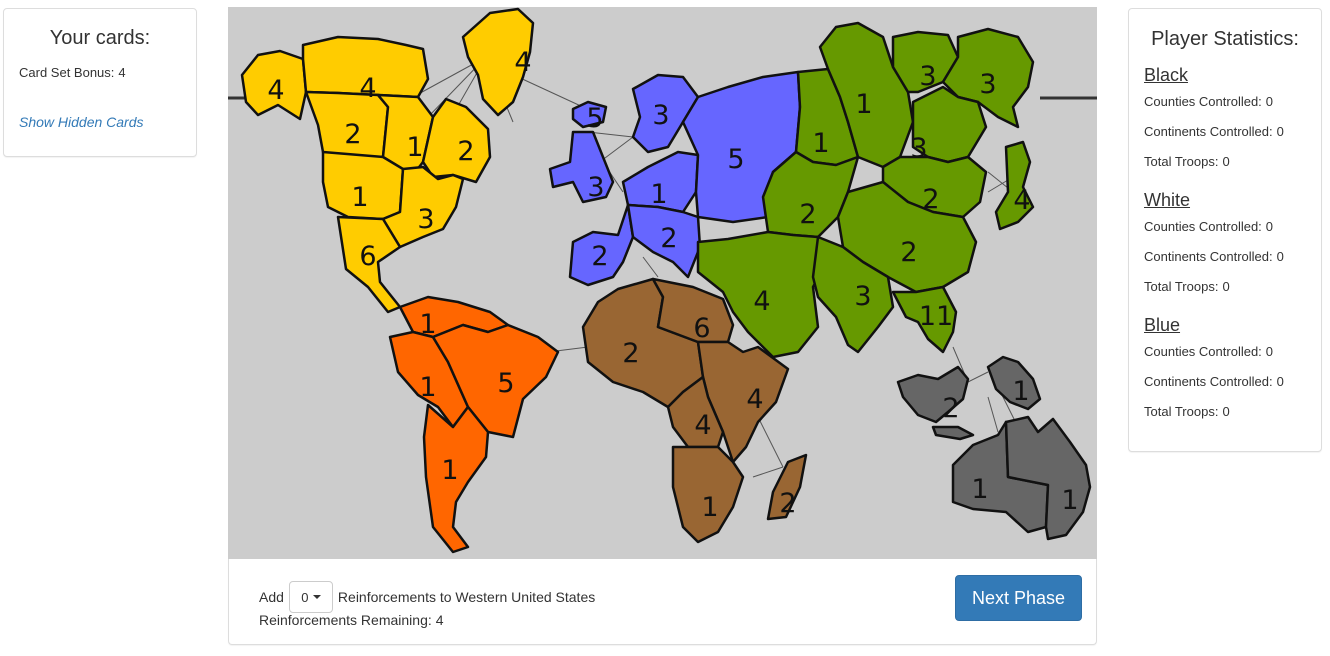  Describe the element at coordinates (787, 487) in the screenshot. I see `territory-madagascar` at that location.